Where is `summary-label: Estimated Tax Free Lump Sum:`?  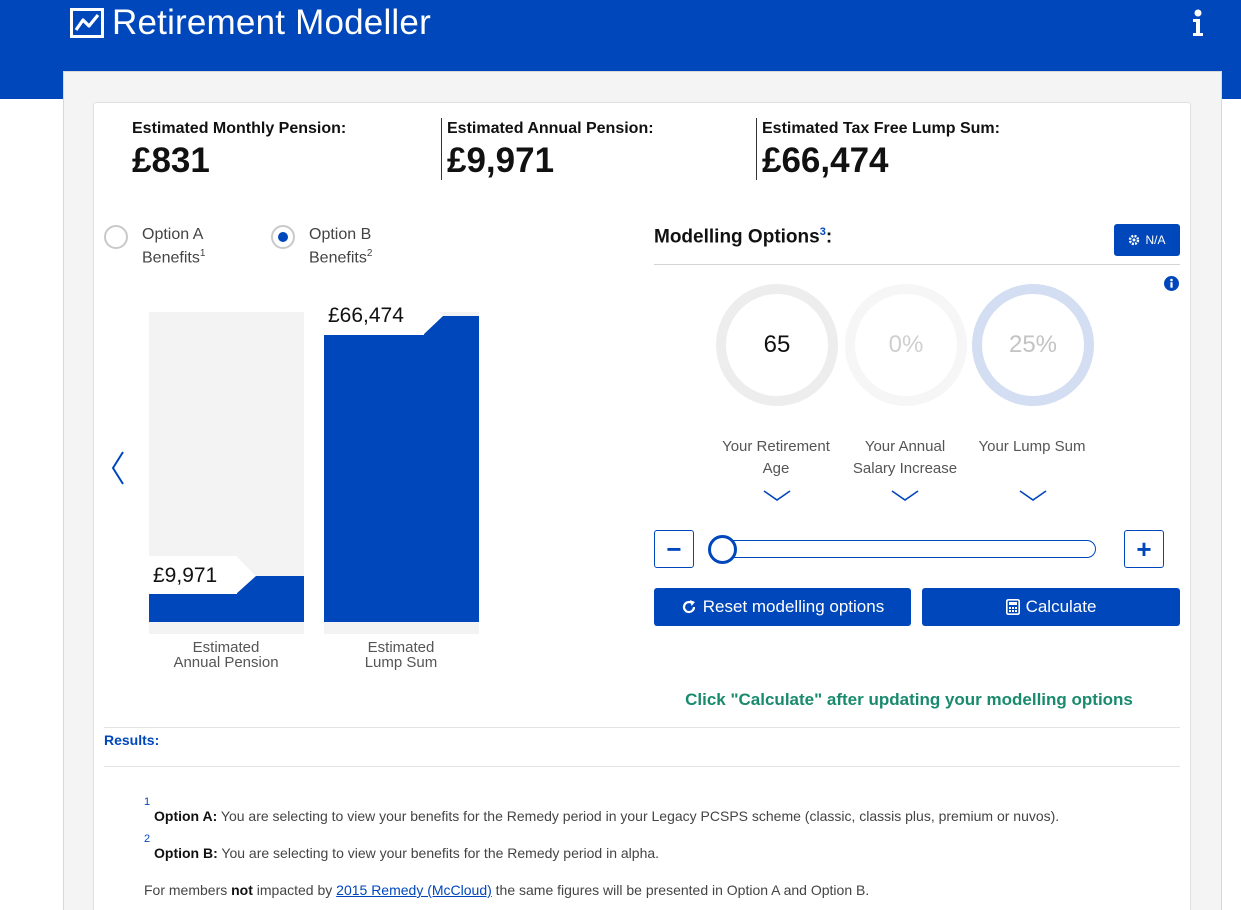 summary-label: Estimated Tax Free Lump Sum: is located at coordinates (881, 128).